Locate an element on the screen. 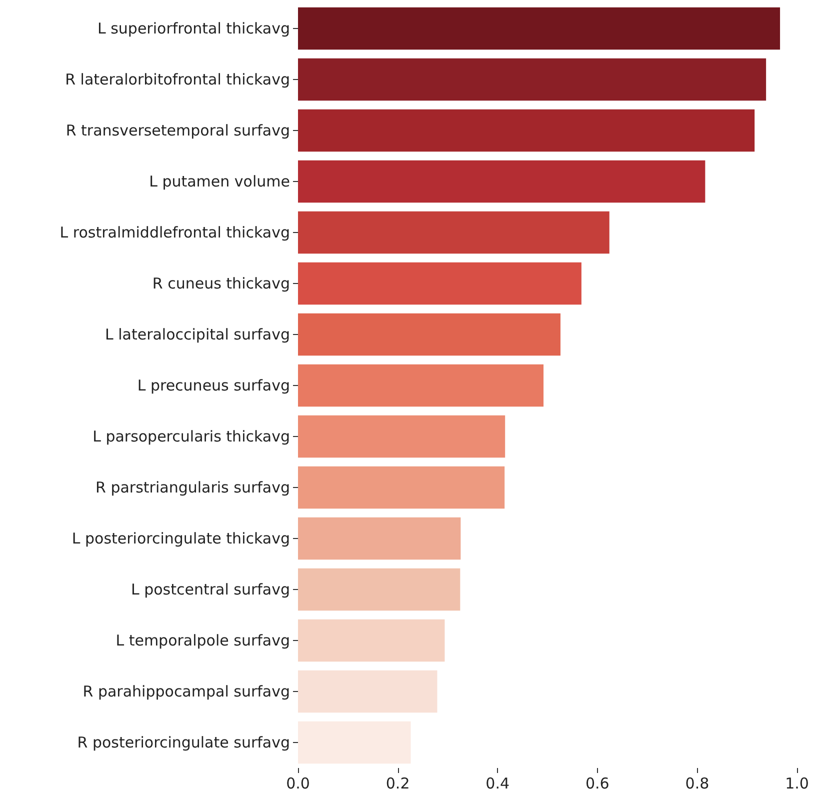  y-tick-label: R cuneus thickavg is located at coordinates (221, 283).